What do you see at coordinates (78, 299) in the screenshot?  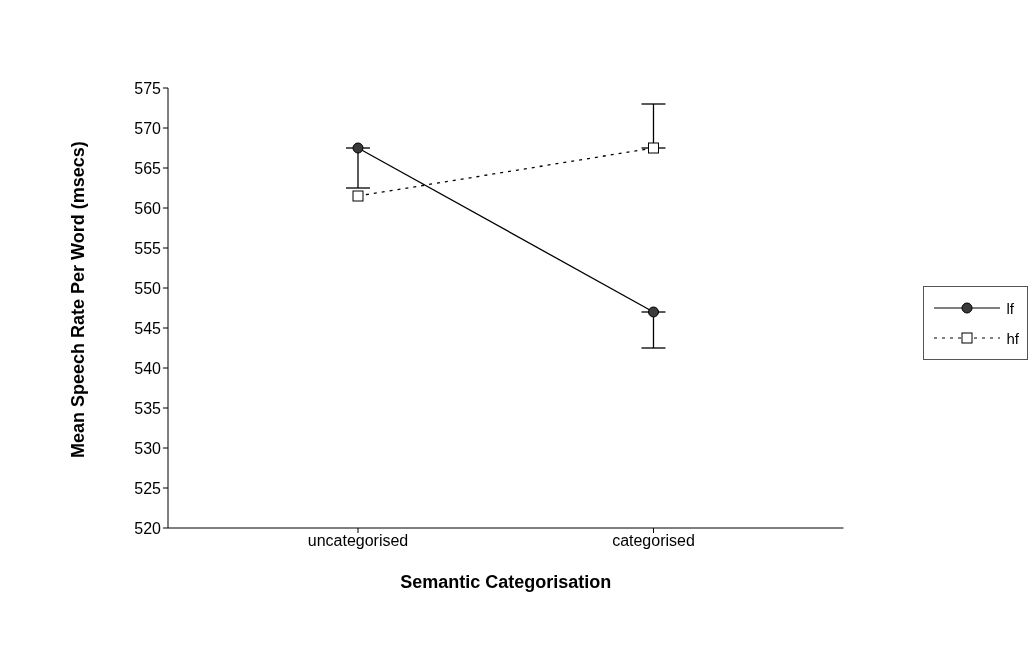 I see `y-axis-title: Mean Speech Rate Per Word (msecs)` at bounding box center [78, 299].